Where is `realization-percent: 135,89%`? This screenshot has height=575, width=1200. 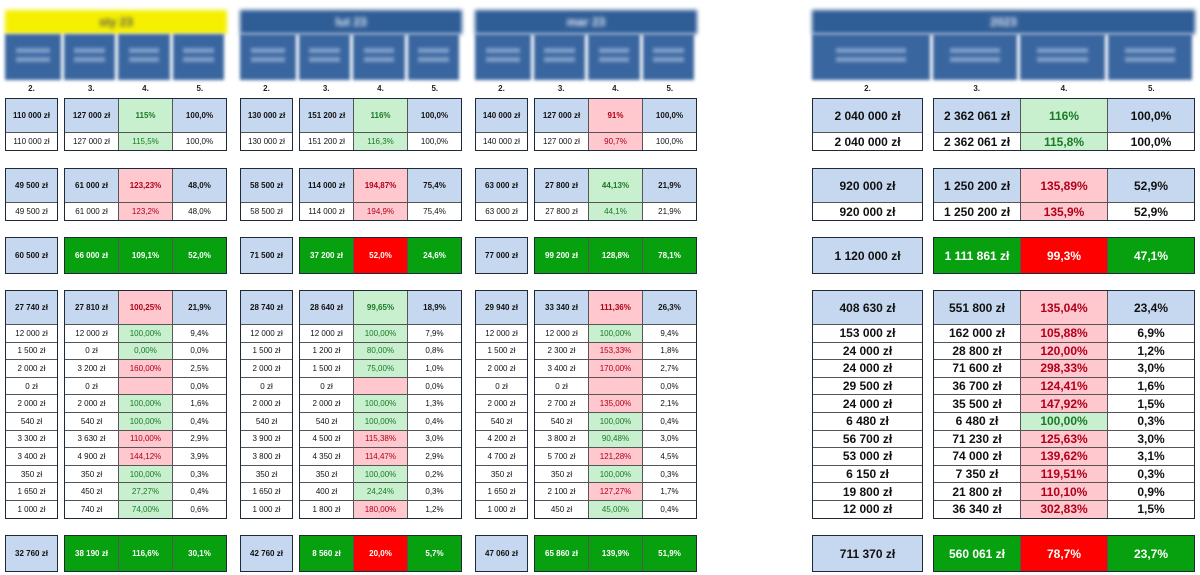
realization-percent: 135,89% is located at coordinates (1063, 185).